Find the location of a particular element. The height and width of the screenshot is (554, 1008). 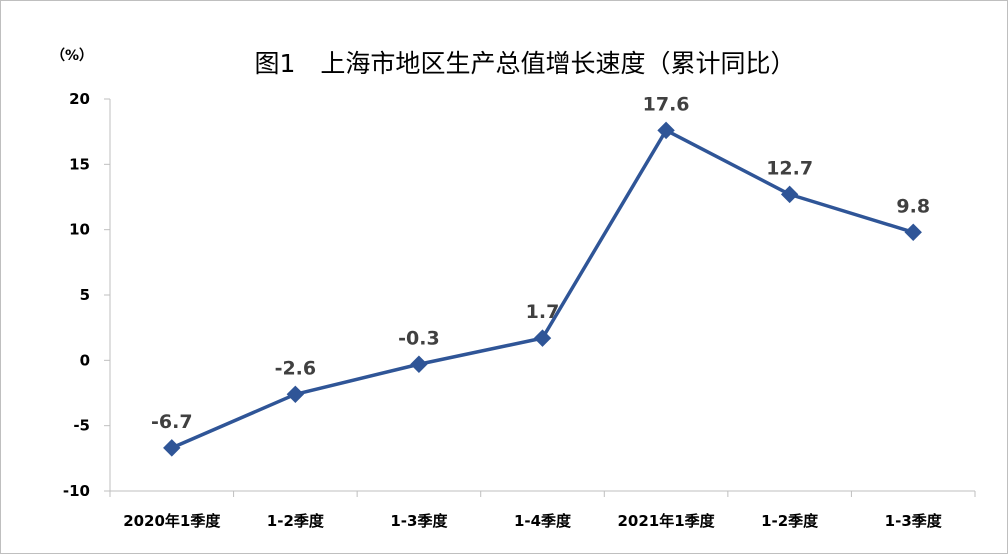

x-tick-label: 2021年1季度 is located at coordinates (666, 521).